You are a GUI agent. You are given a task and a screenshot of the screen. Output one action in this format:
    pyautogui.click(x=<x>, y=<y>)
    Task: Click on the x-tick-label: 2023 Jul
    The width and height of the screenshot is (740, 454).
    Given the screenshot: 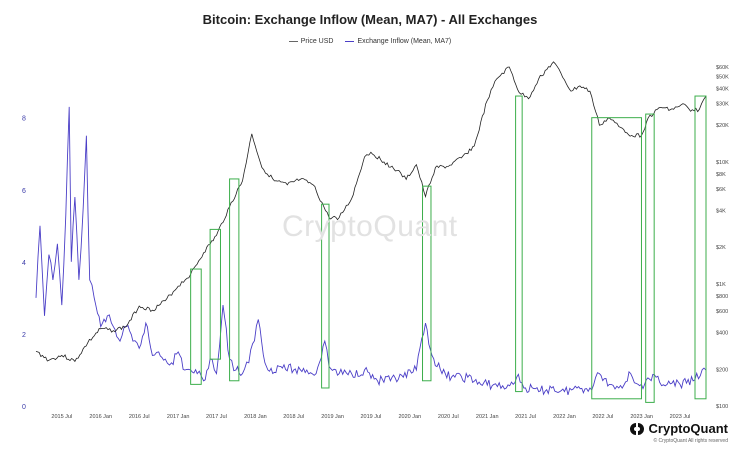 What is the action you would take?
    pyautogui.click(x=680, y=417)
    